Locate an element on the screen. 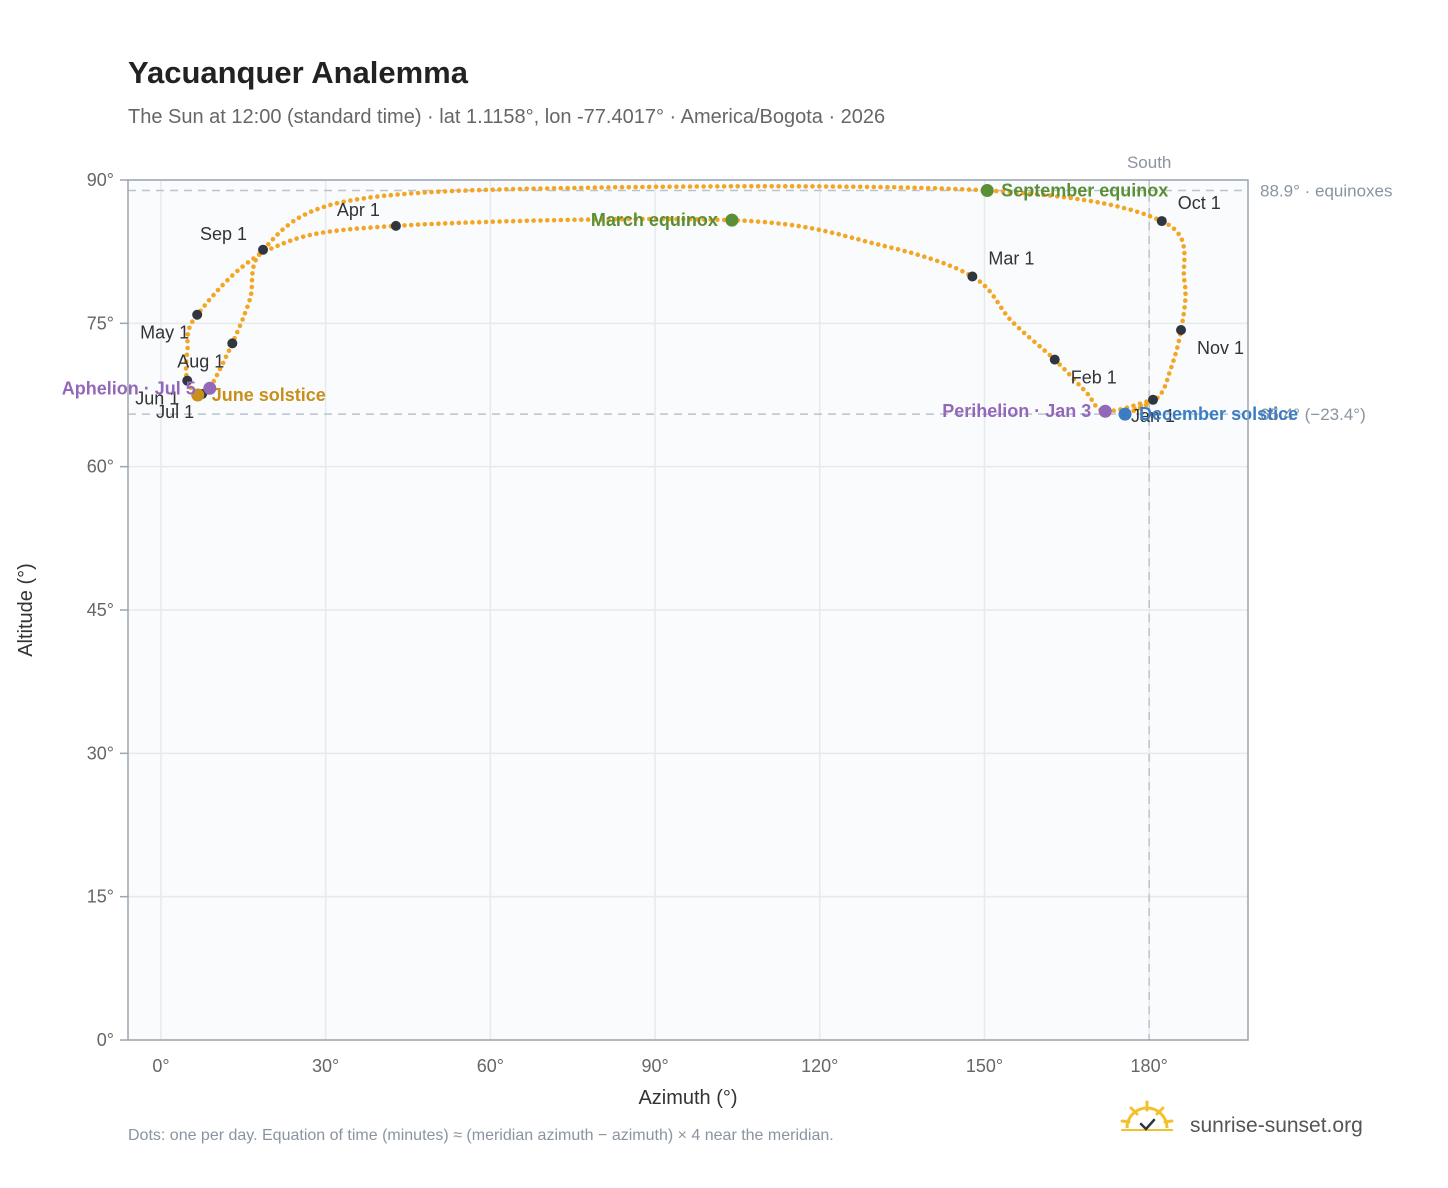  event-label: December solstice is located at coordinates (1218, 414).